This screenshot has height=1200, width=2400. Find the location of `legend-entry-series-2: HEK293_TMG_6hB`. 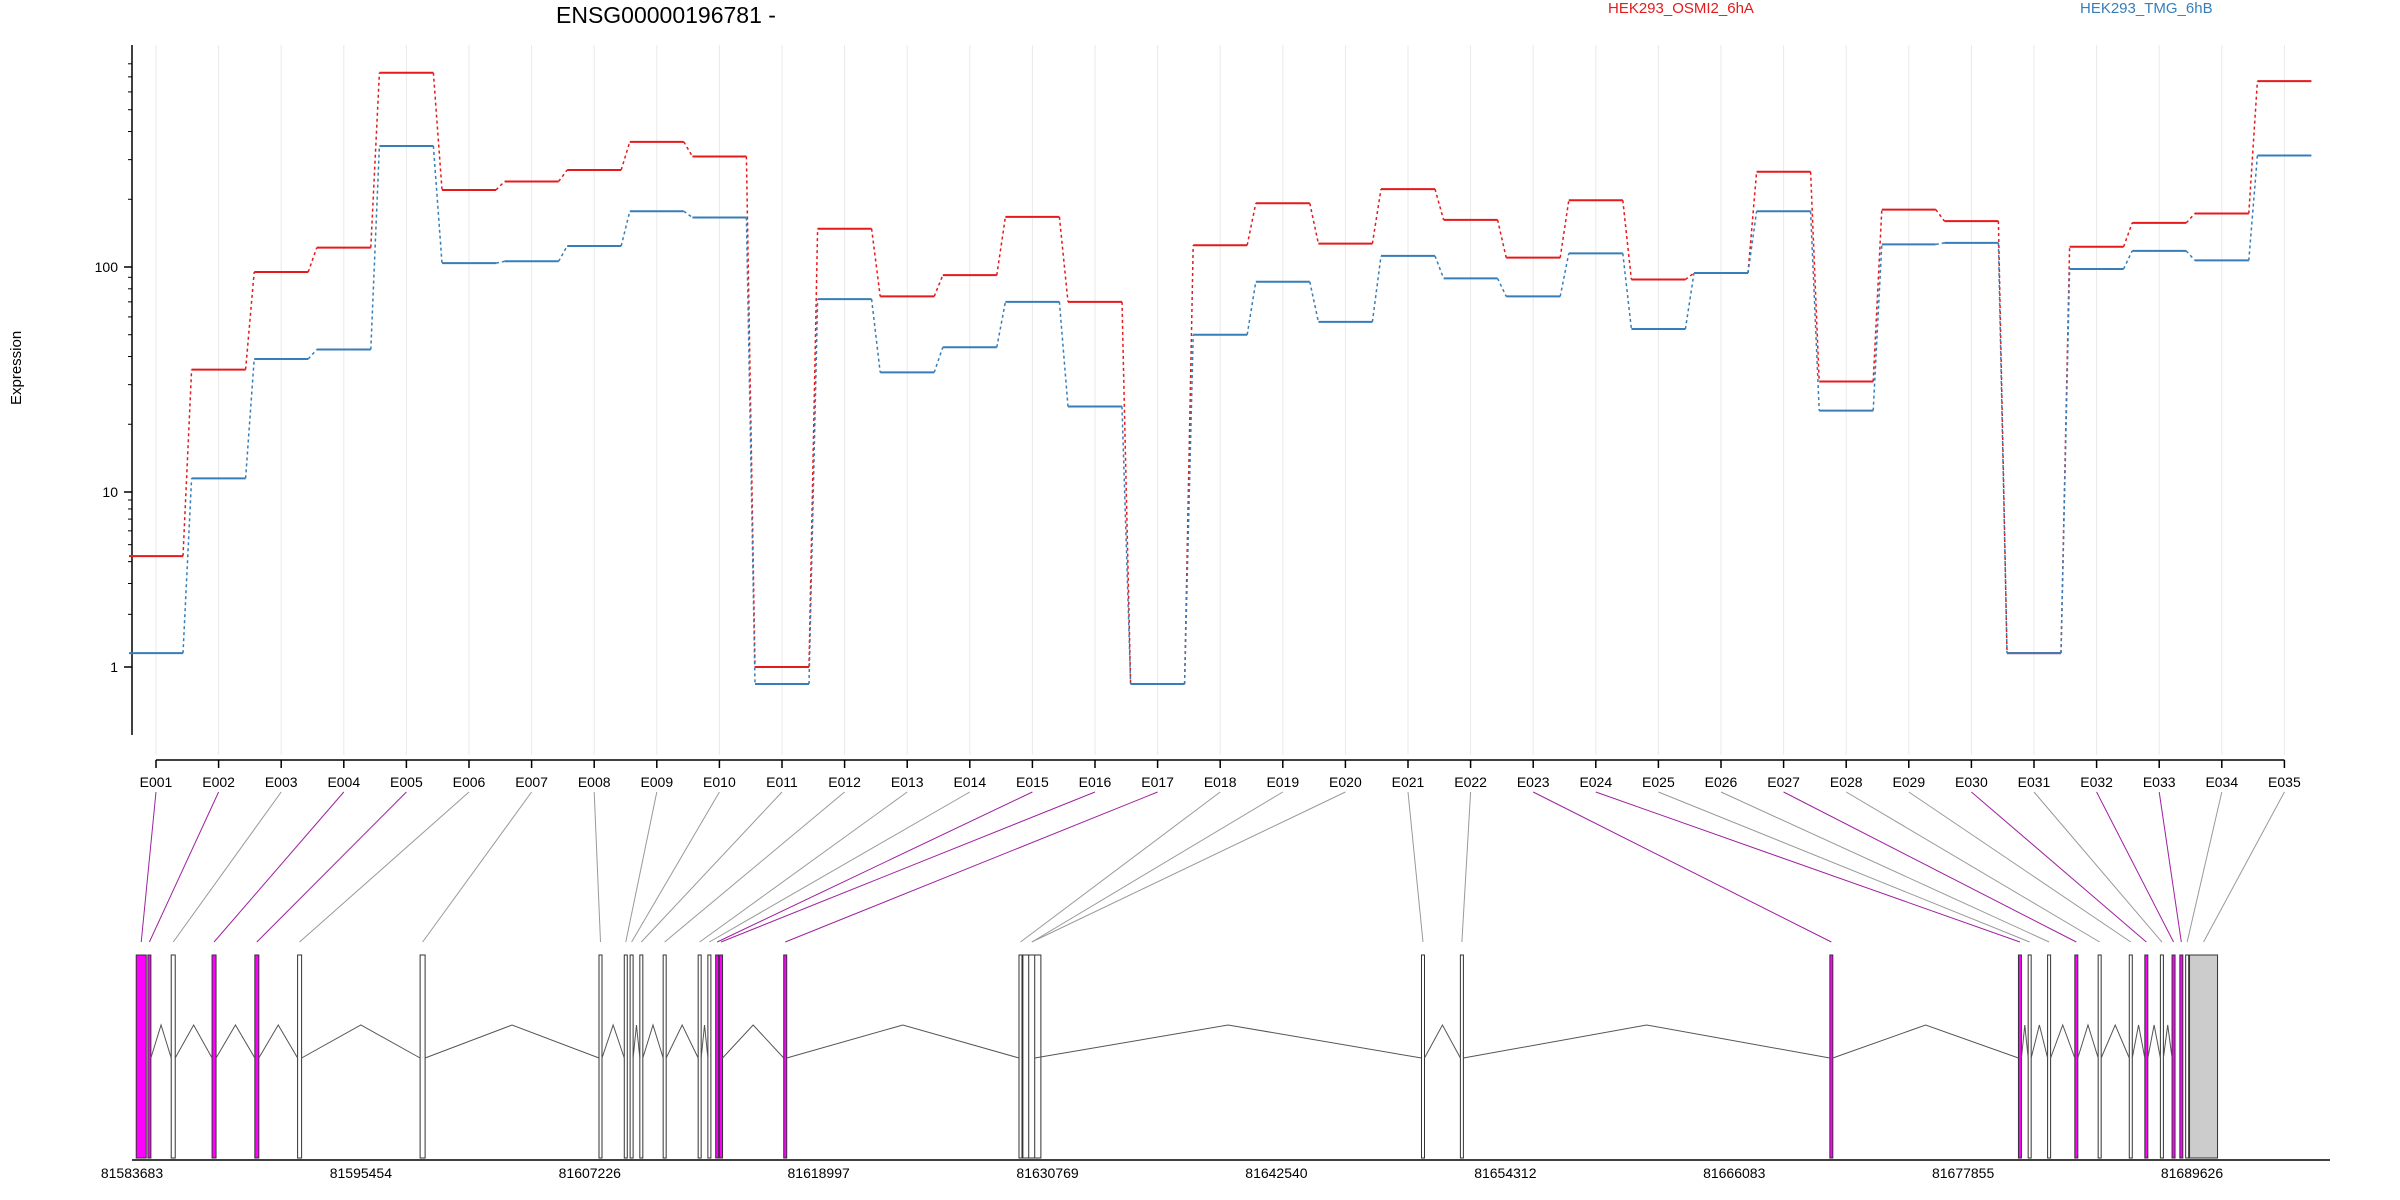

legend-entry-series-2: HEK293_TMG_6hB is located at coordinates (2146, 8).